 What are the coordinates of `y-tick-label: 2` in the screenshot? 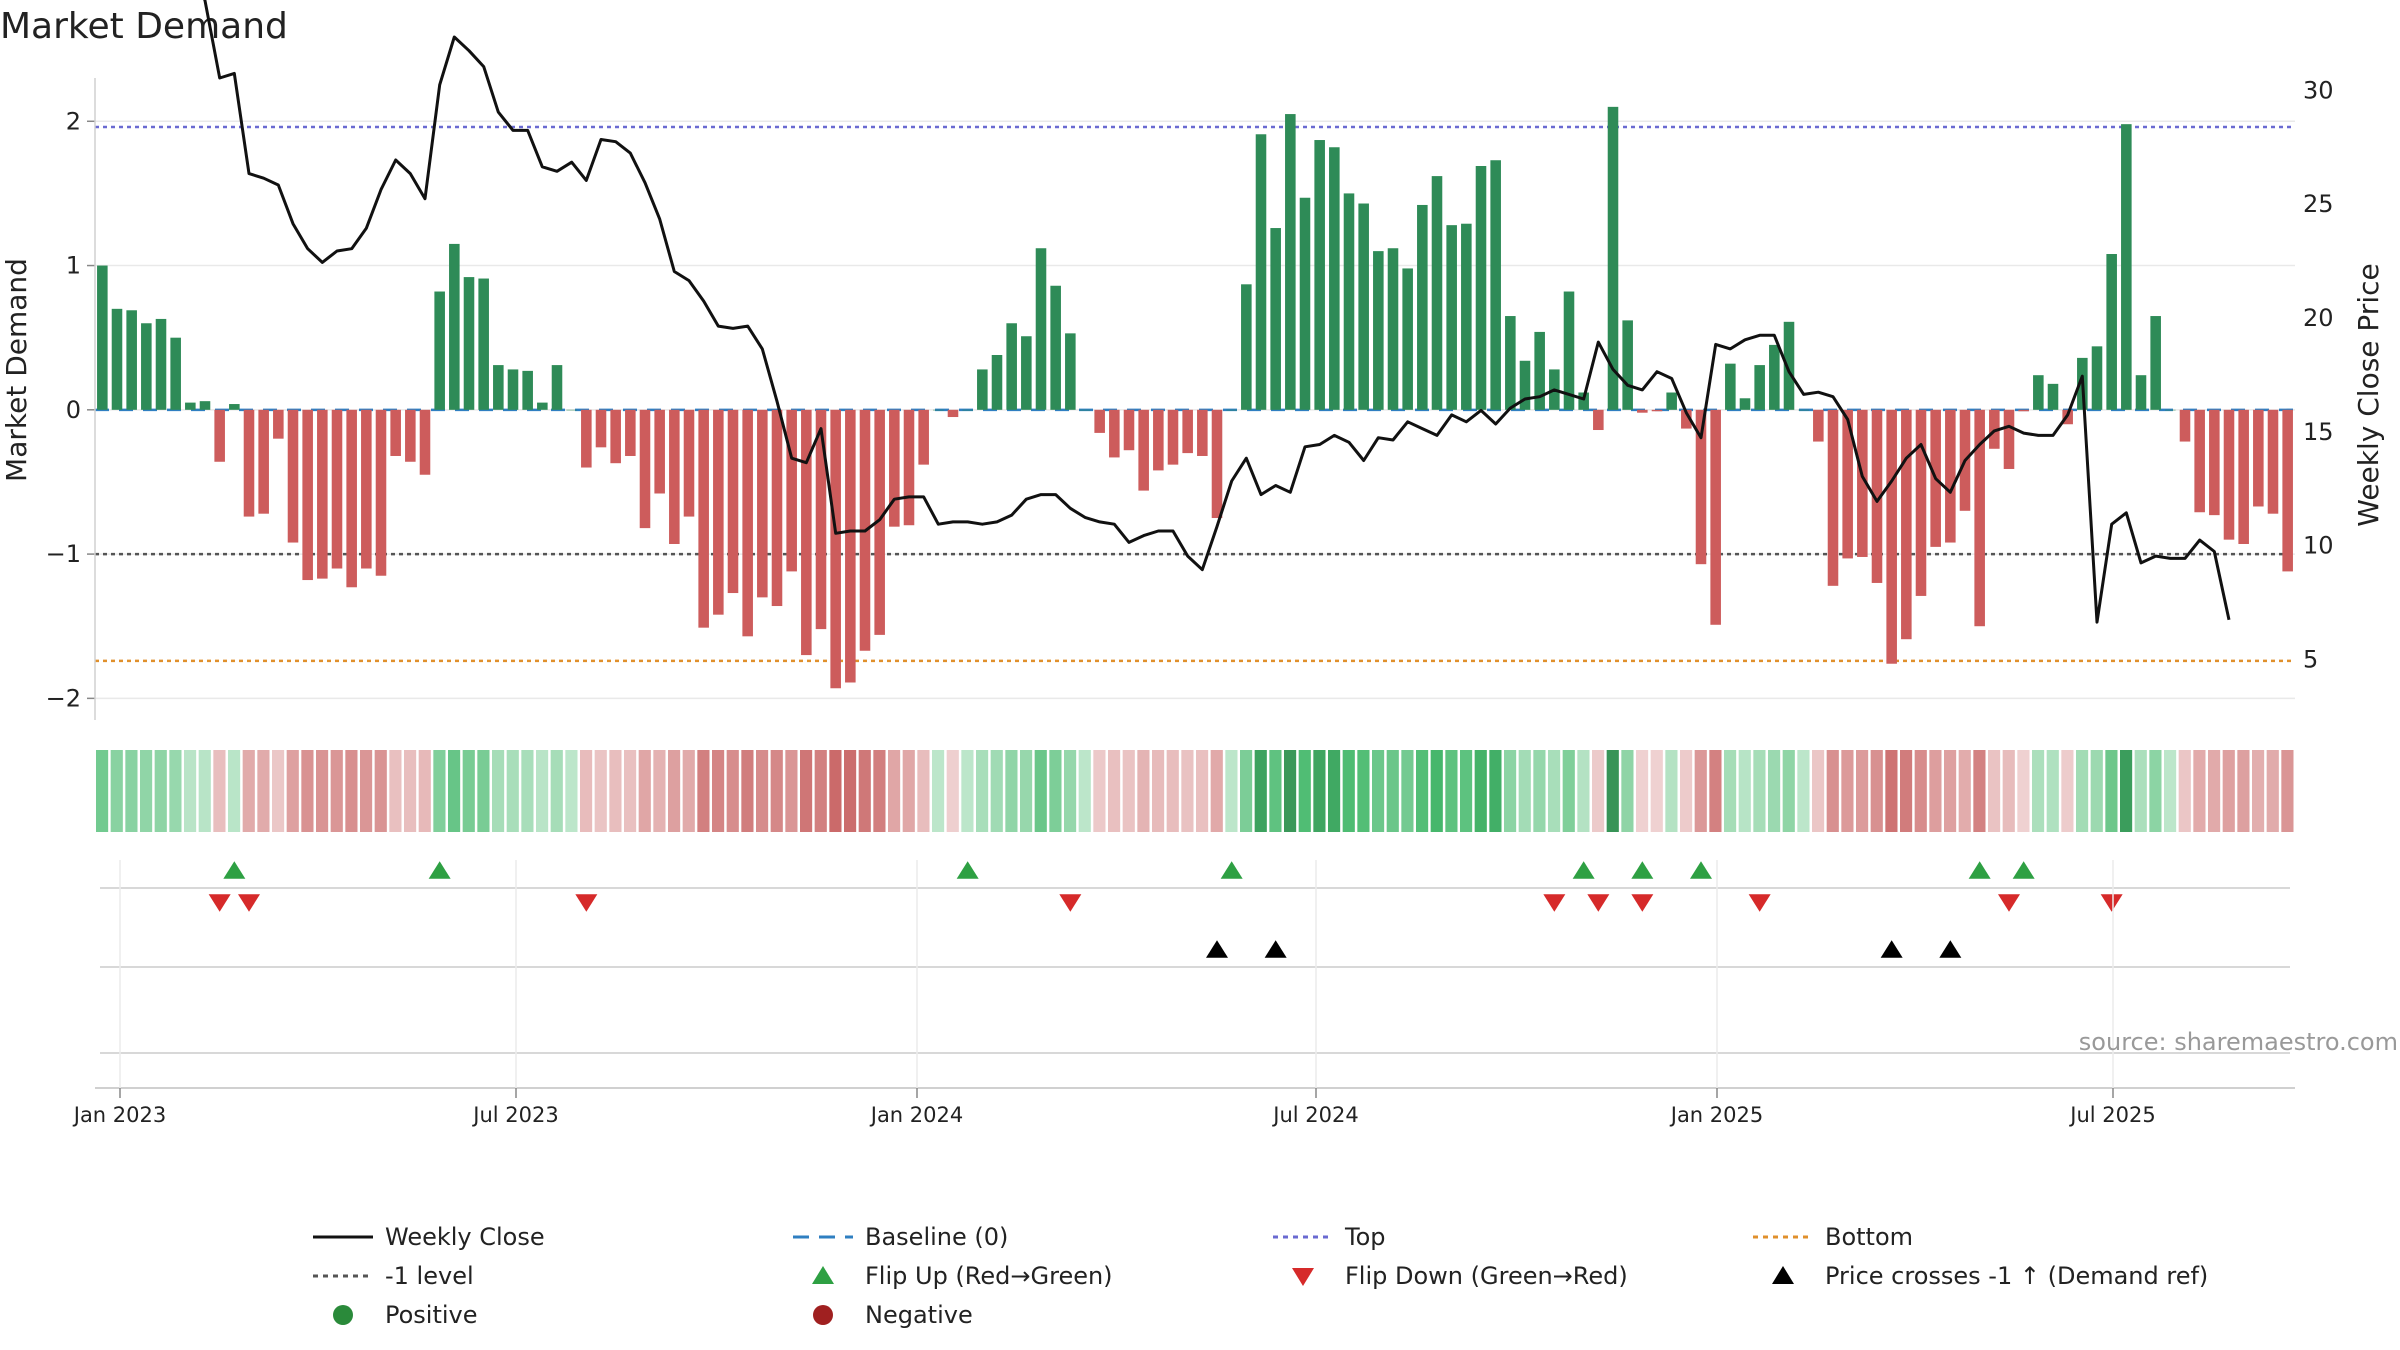 It's located at (73, 121).